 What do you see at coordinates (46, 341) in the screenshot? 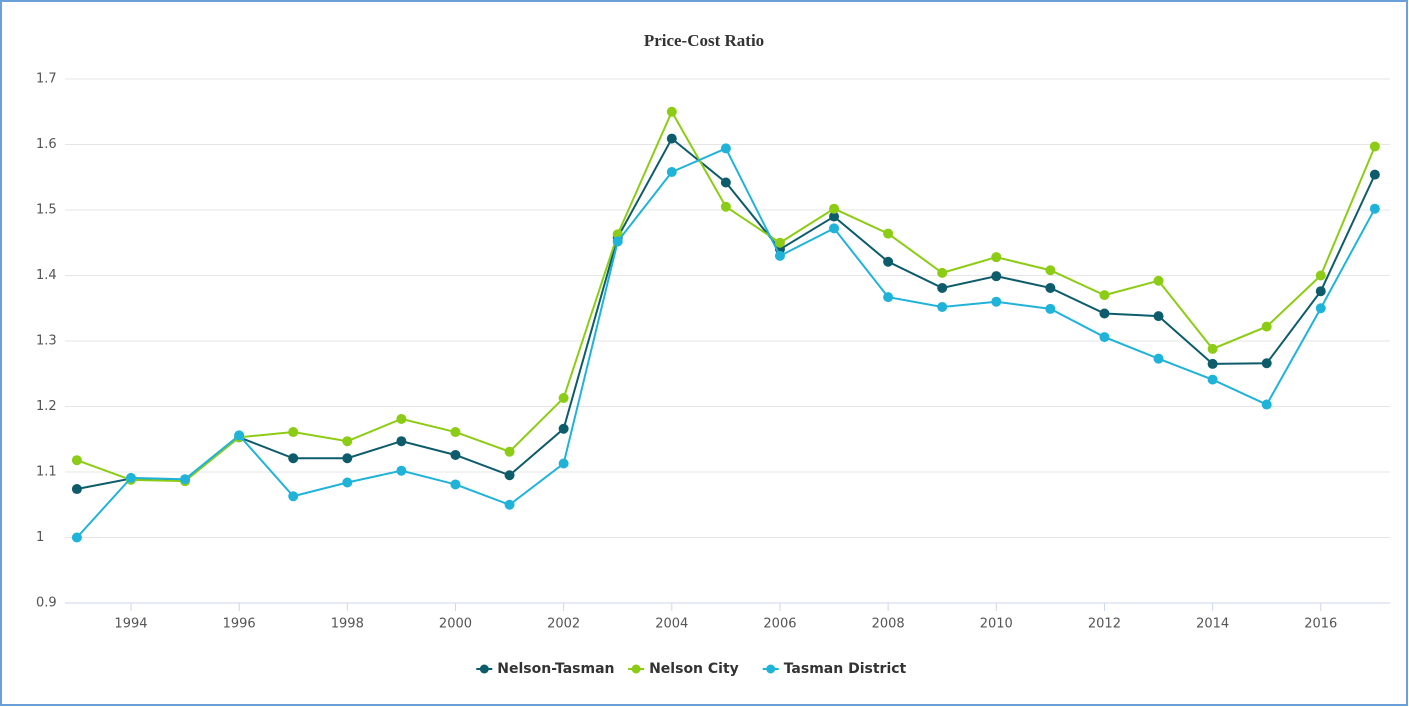
I see `y-tick-label: 1.3` at bounding box center [46, 341].